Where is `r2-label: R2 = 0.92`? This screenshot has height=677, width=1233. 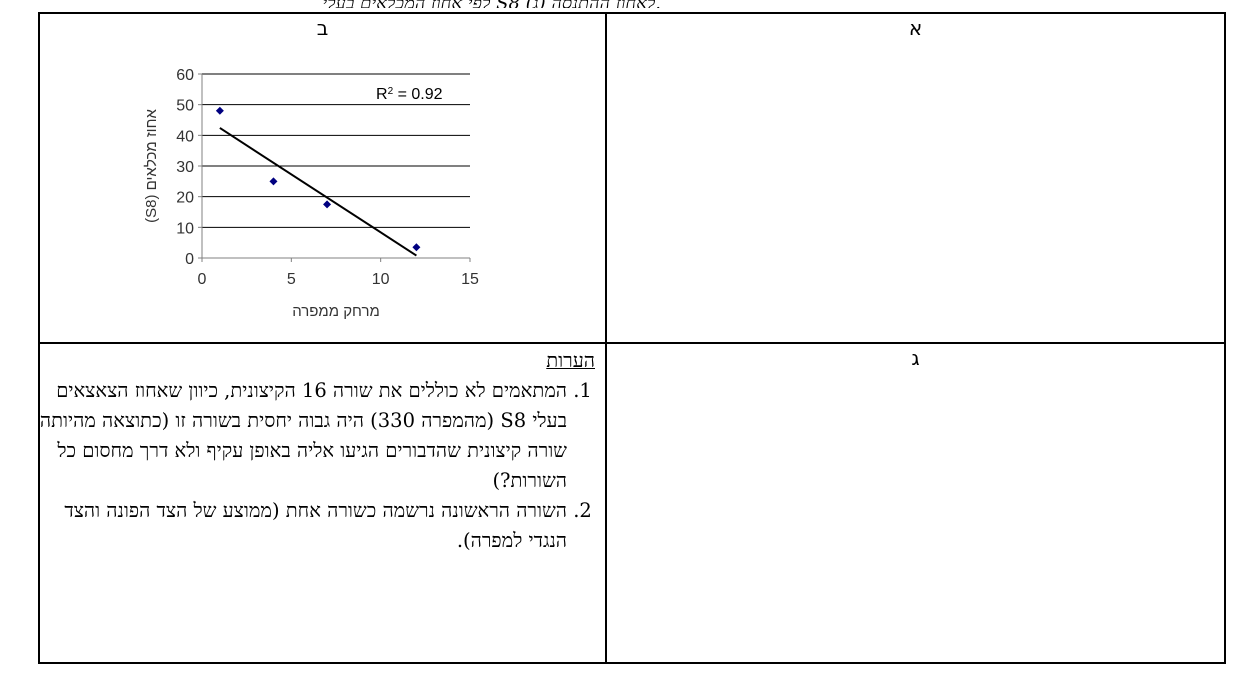 r2-label: R2 = 0.92 is located at coordinates (409, 95).